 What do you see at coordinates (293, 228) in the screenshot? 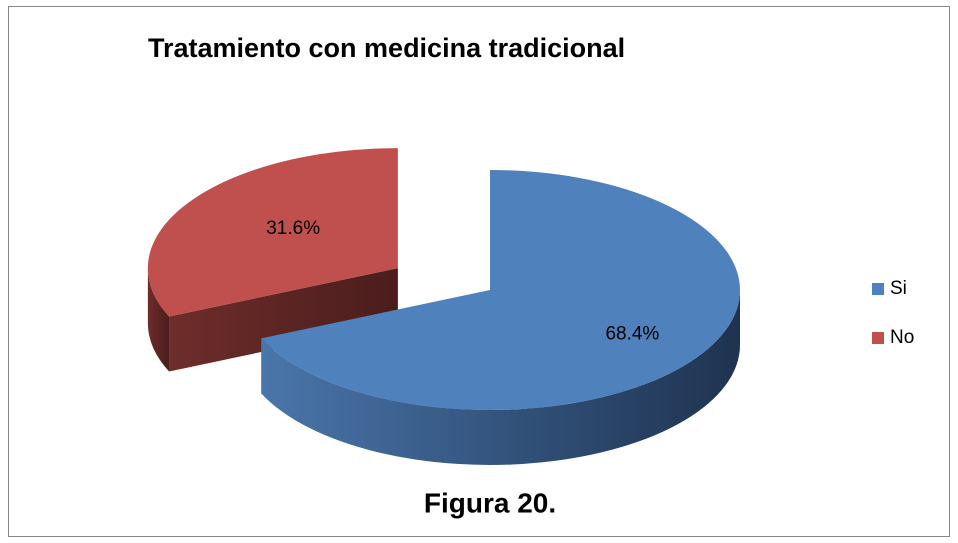
I see `data-label: 31.6%` at bounding box center [293, 228].